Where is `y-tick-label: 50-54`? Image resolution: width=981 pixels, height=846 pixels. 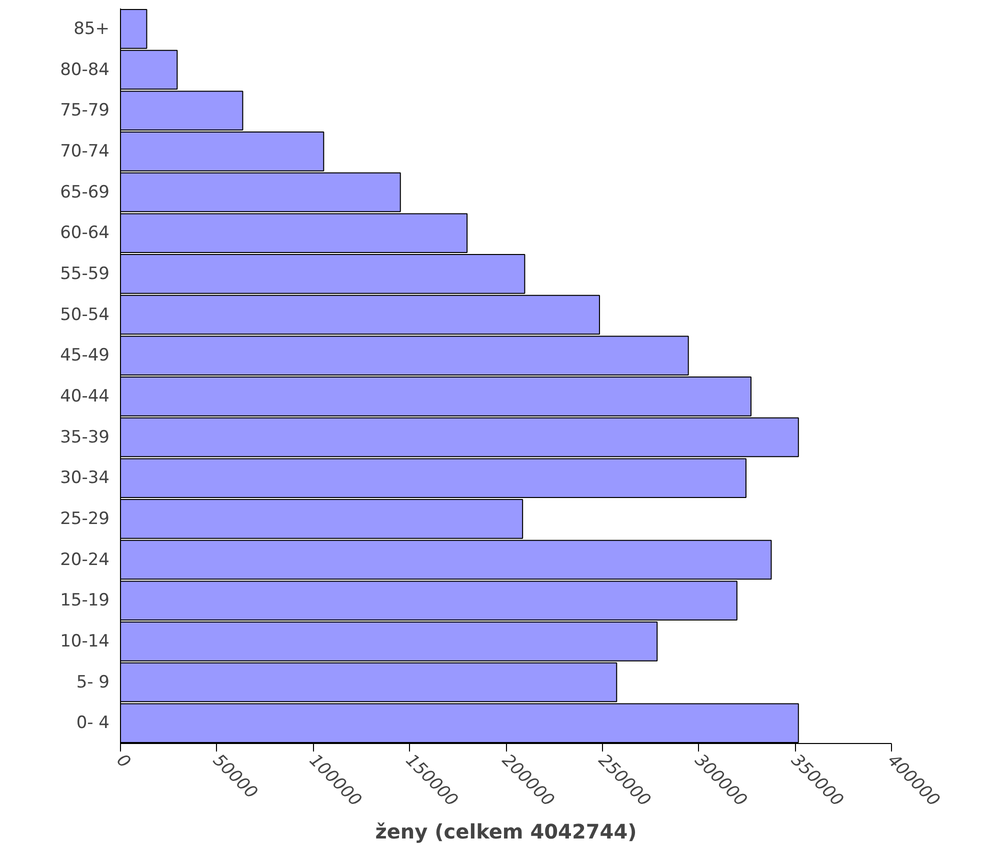 y-tick-label: 50-54 is located at coordinates (85, 314).